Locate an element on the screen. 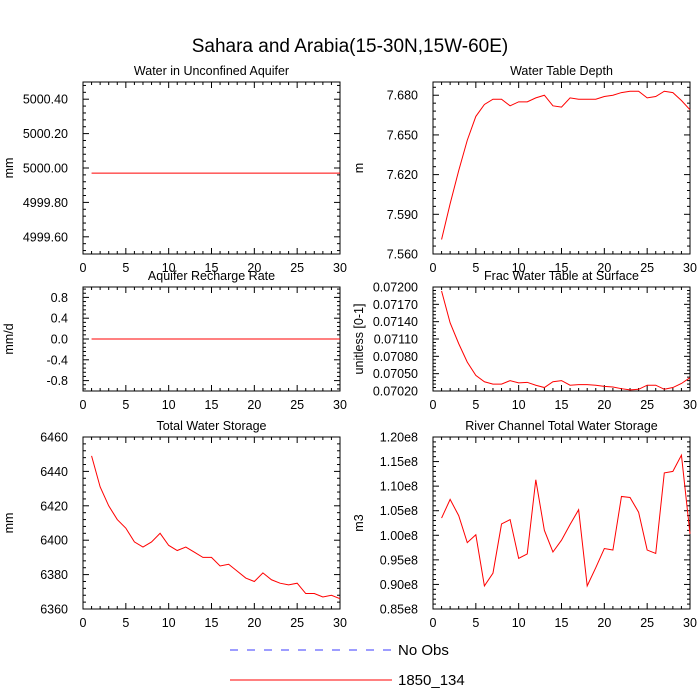  legend: No Obs 1850_134 is located at coordinates (347, 665).